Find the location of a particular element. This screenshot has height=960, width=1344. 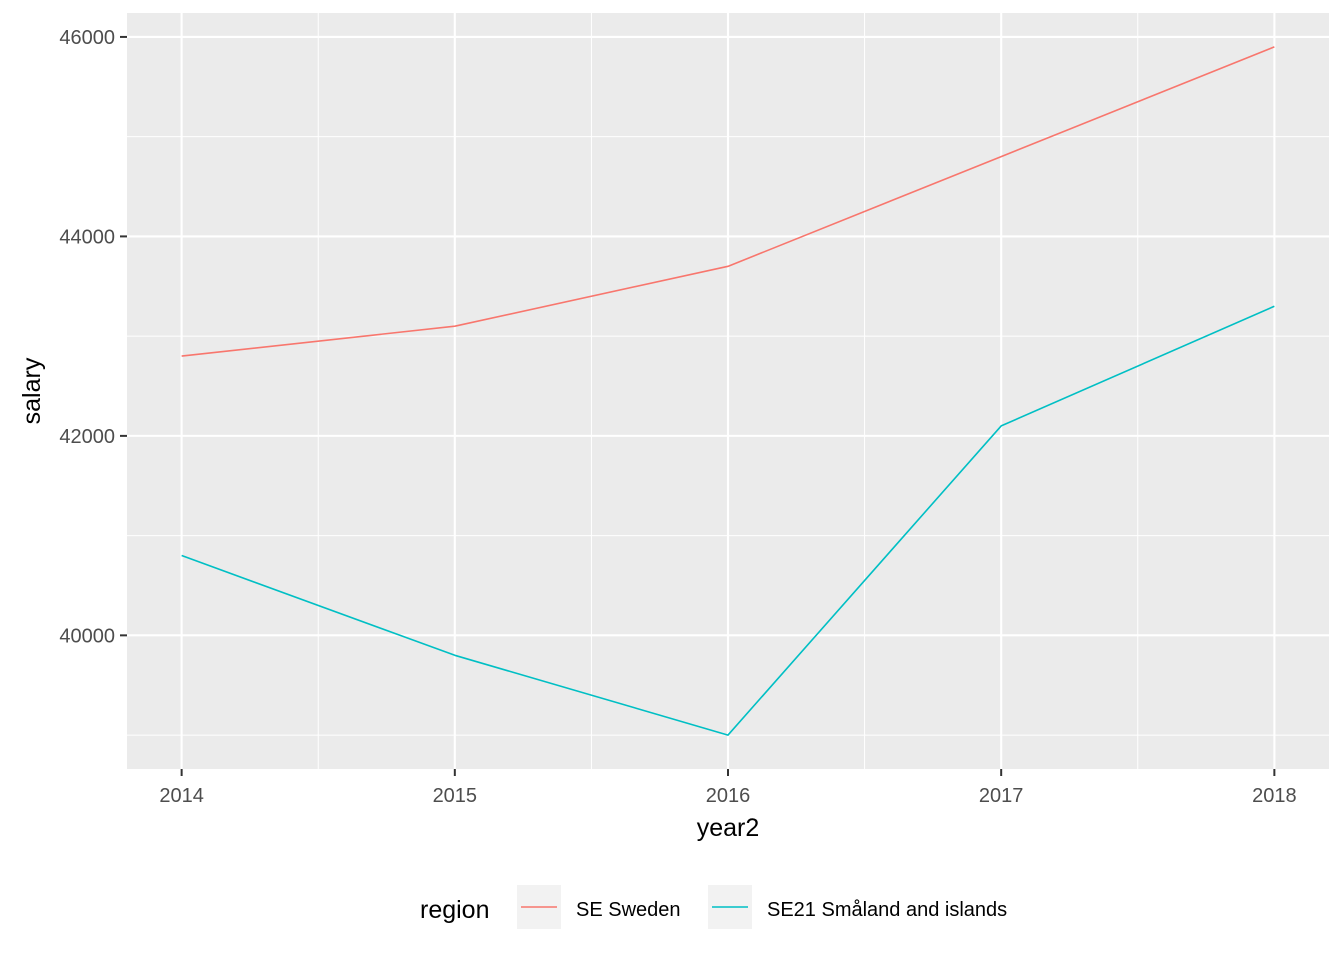

y-axis: 40000 42000 44000 46000 is located at coordinates (93, 337).